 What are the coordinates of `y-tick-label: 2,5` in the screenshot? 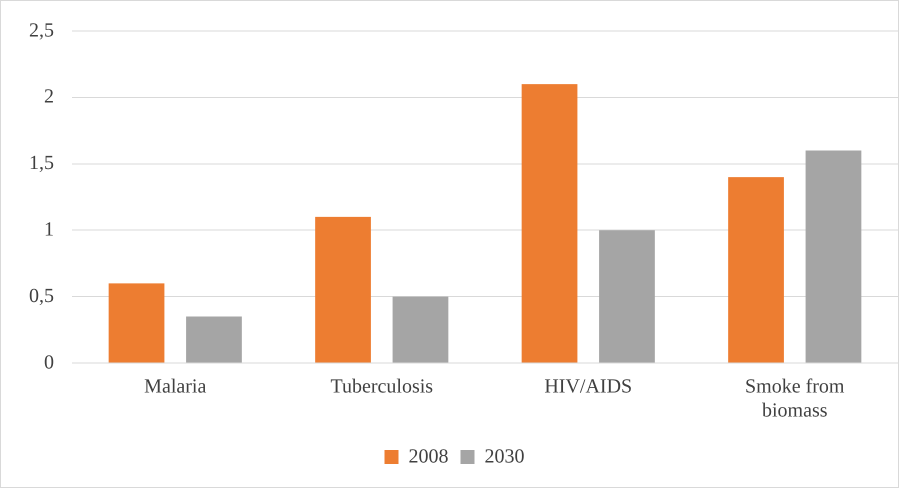 It's located at (41, 30).